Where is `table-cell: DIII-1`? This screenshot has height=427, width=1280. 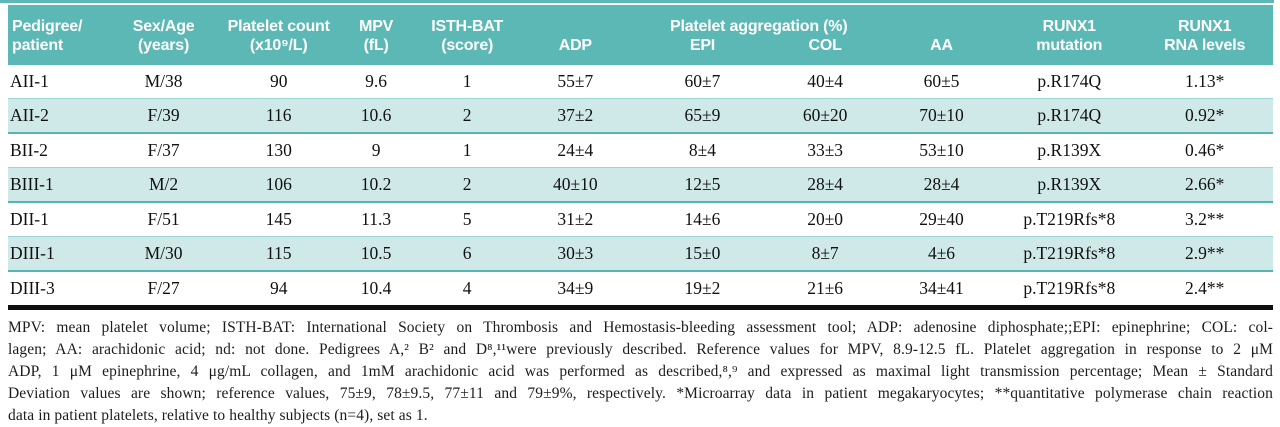 table-cell: DIII-1 is located at coordinates (55, 254).